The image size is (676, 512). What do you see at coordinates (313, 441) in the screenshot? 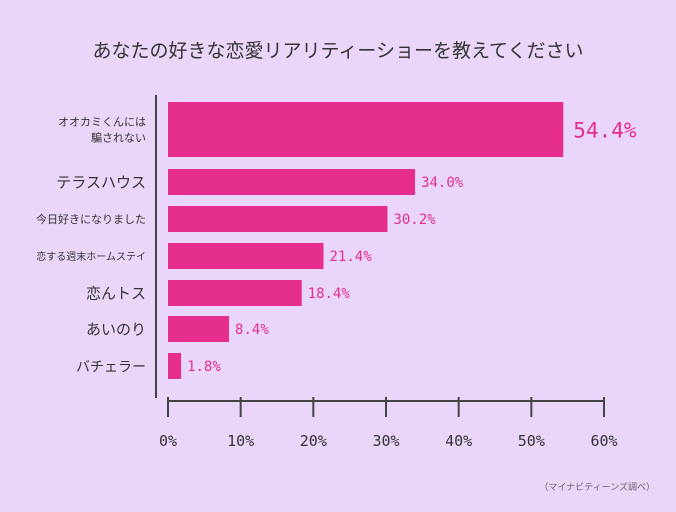
I see `x-tick-label: 20%` at bounding box center [313, 441].